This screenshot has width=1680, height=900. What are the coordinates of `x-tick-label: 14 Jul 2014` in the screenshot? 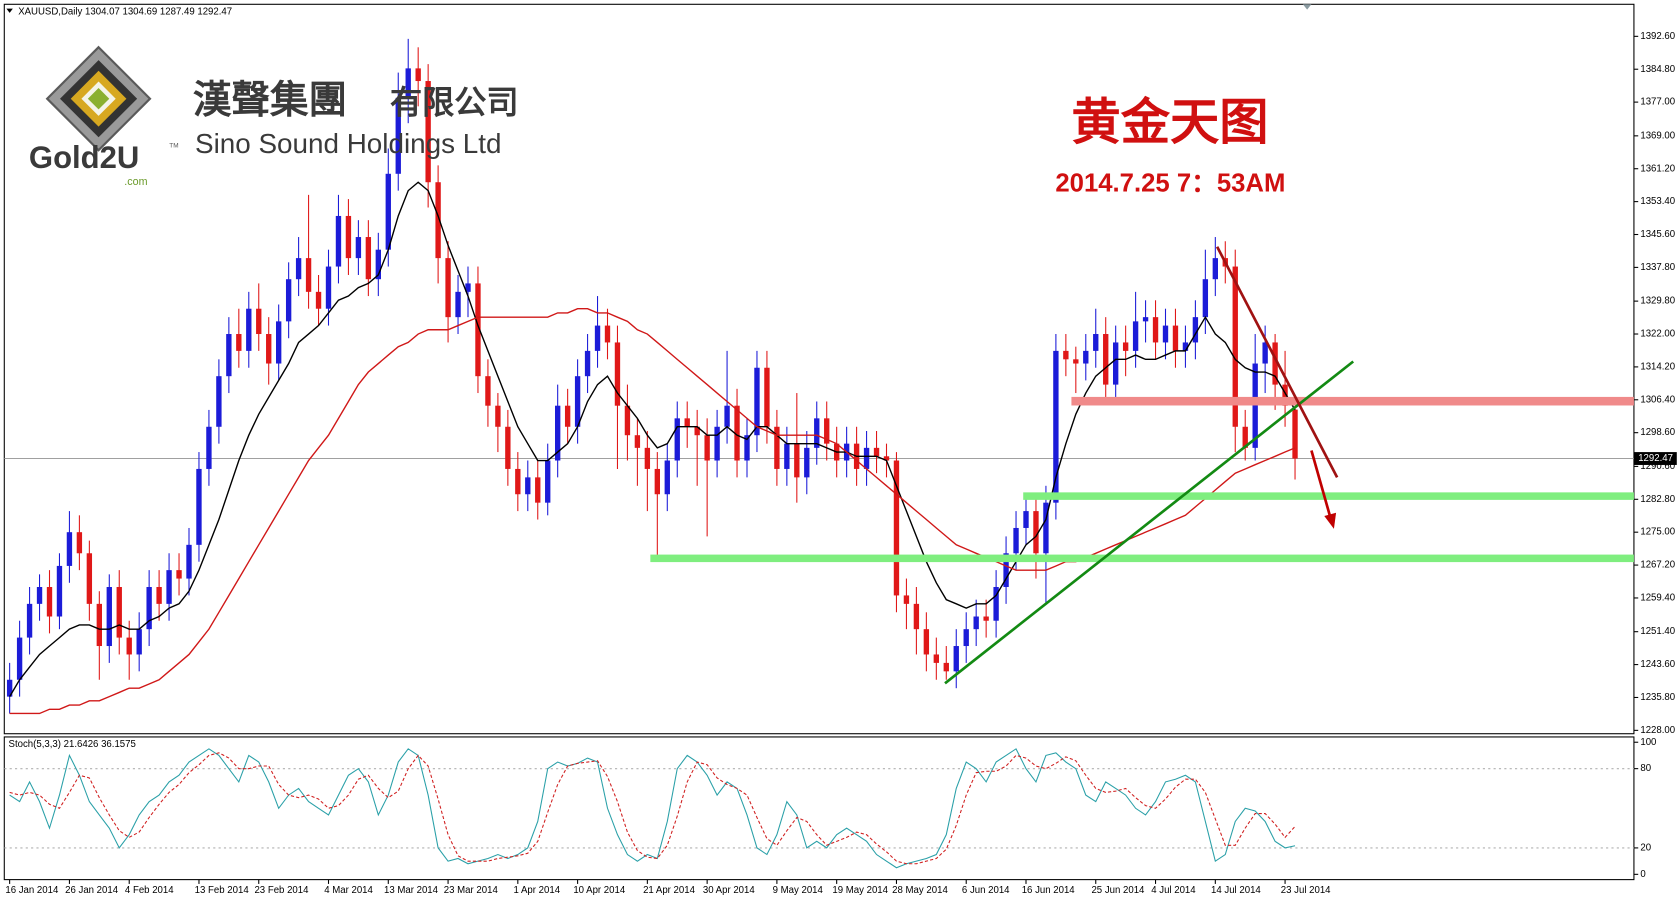 It's located at (1236, 890).